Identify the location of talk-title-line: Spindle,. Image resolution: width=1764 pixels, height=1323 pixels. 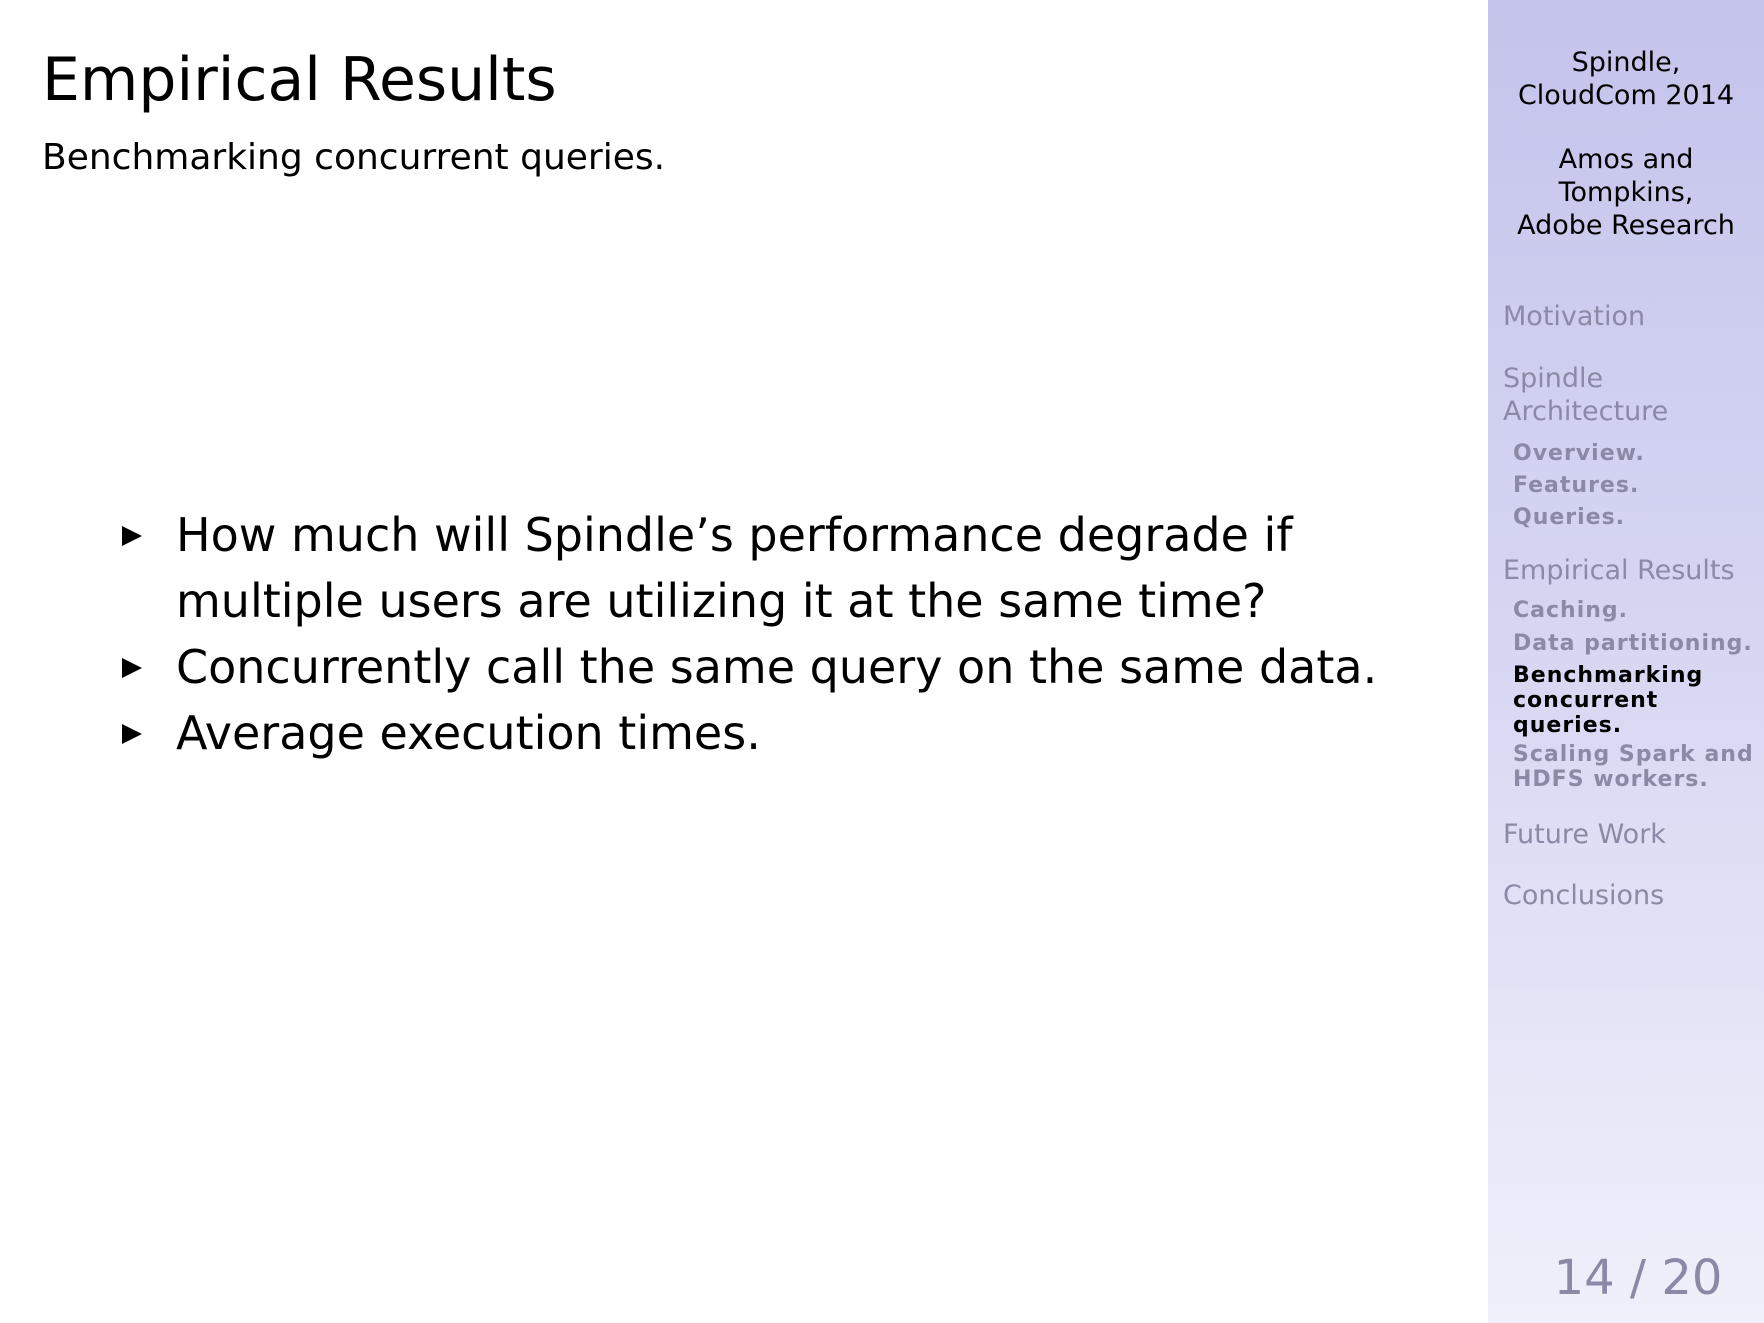
(1626, 62).